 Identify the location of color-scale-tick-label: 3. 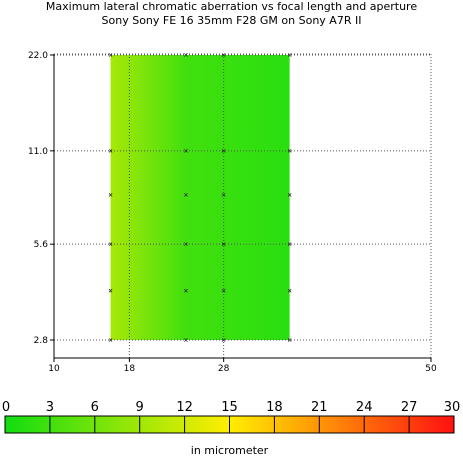
(50, 407).